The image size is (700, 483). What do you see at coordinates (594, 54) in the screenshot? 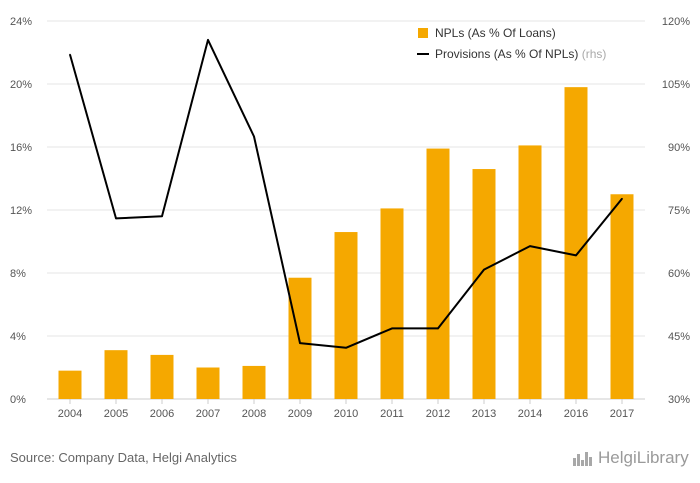
I see `legend-rhs-suffix: (rhs)` at bounding box center [594, 54].